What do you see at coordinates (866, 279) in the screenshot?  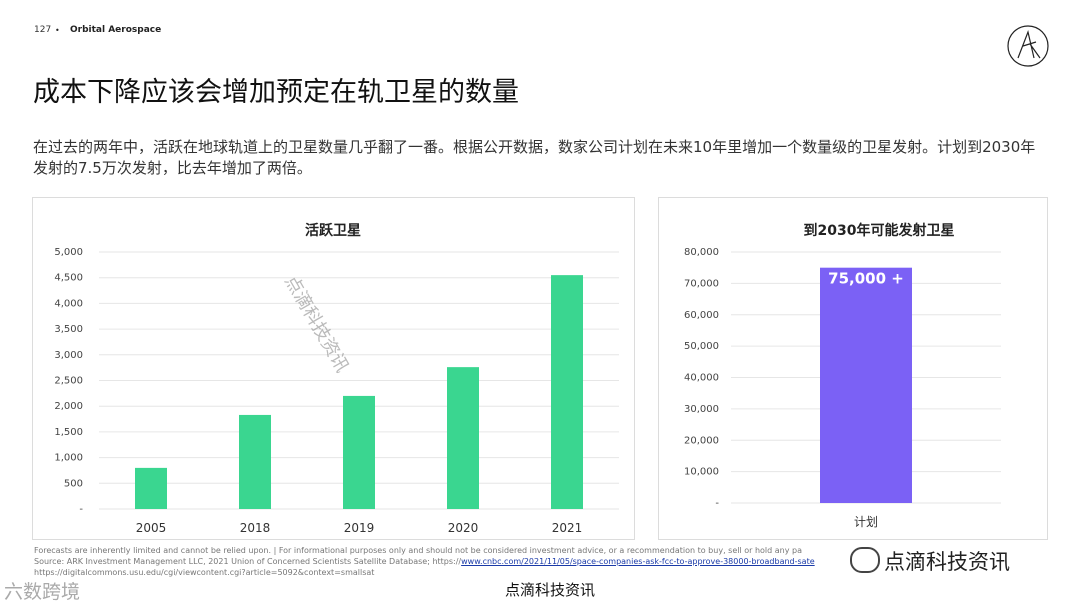 I see `data-label: 75,000 +` at bounding box center [866, 279].